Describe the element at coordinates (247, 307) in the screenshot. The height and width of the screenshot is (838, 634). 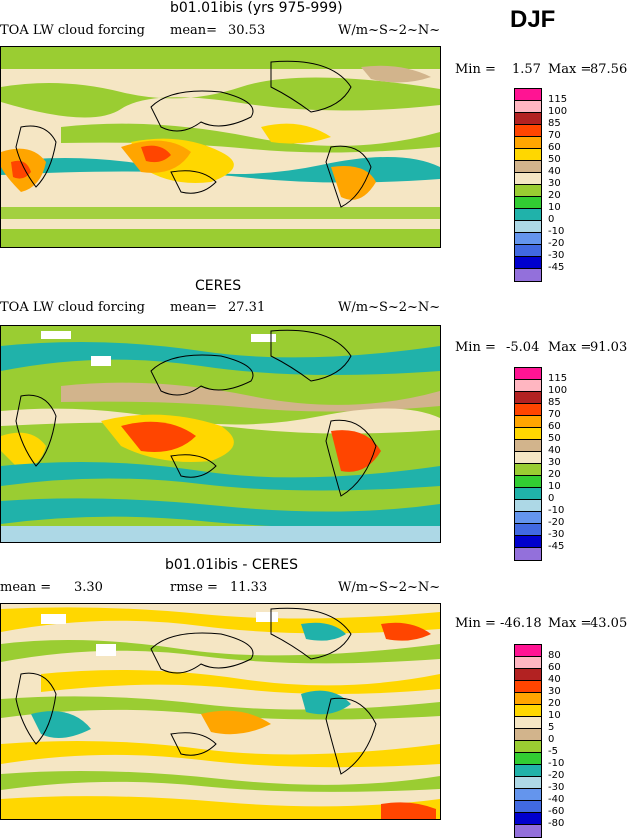
I see `panel2-mean-value: 27.31` at that location.